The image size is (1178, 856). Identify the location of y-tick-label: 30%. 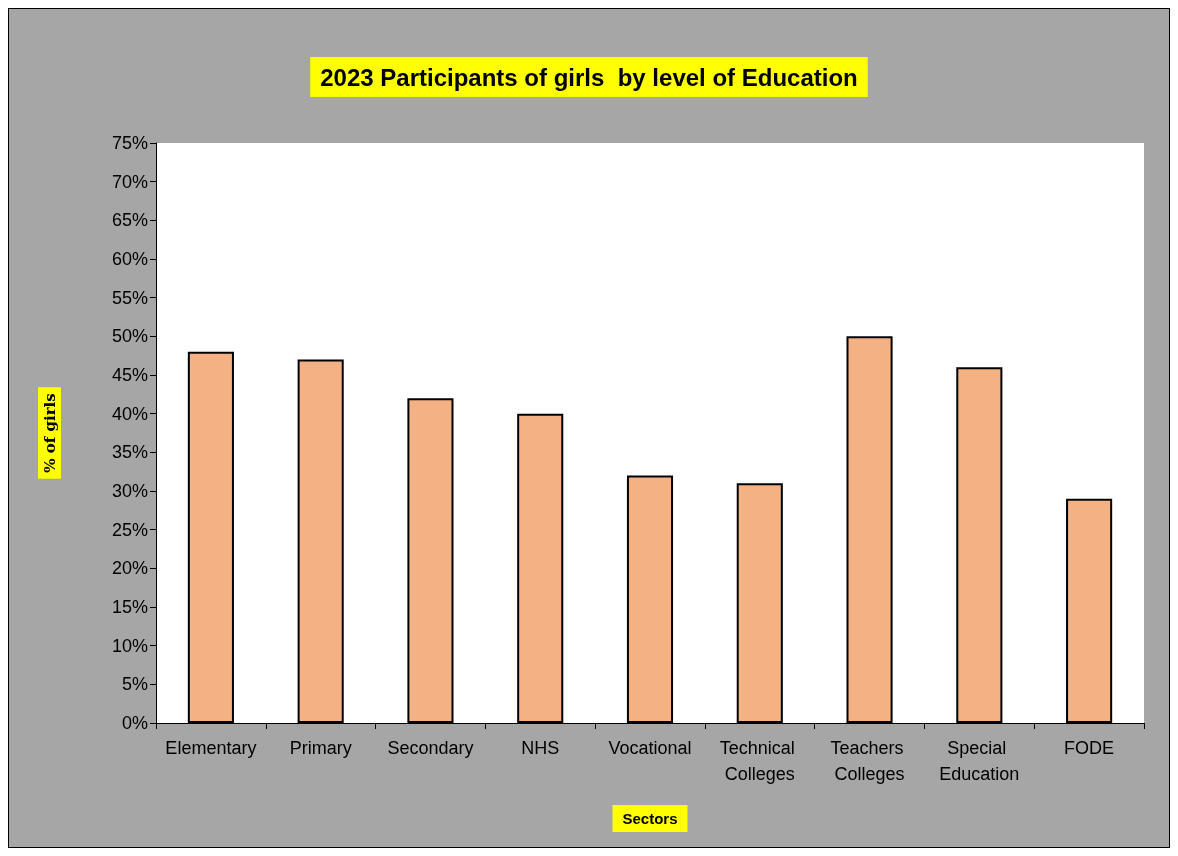
(129, 491).